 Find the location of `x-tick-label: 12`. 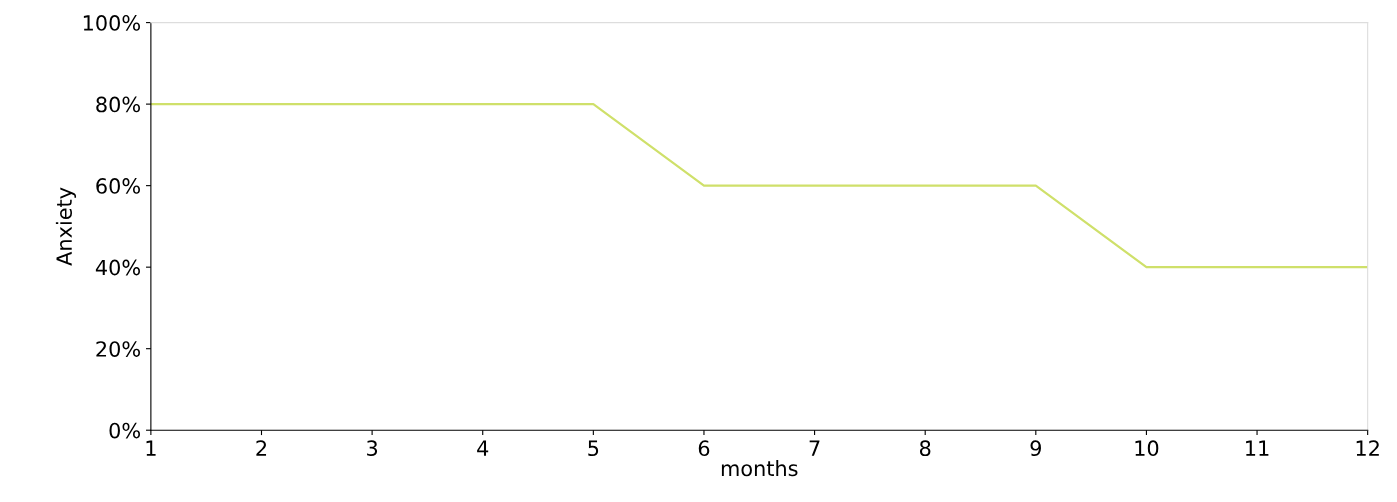

x-tick-label: 12 is located at coordinates (1367, 448).